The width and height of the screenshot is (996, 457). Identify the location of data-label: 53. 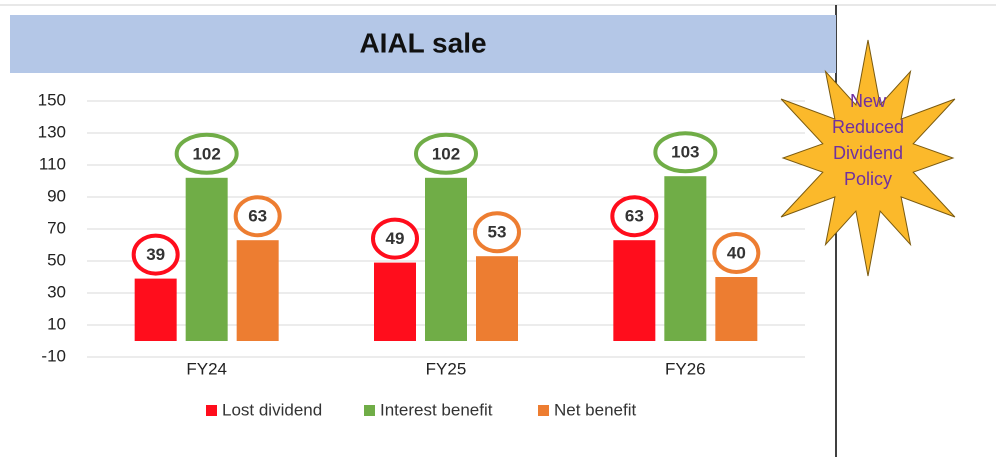
(497, 232).